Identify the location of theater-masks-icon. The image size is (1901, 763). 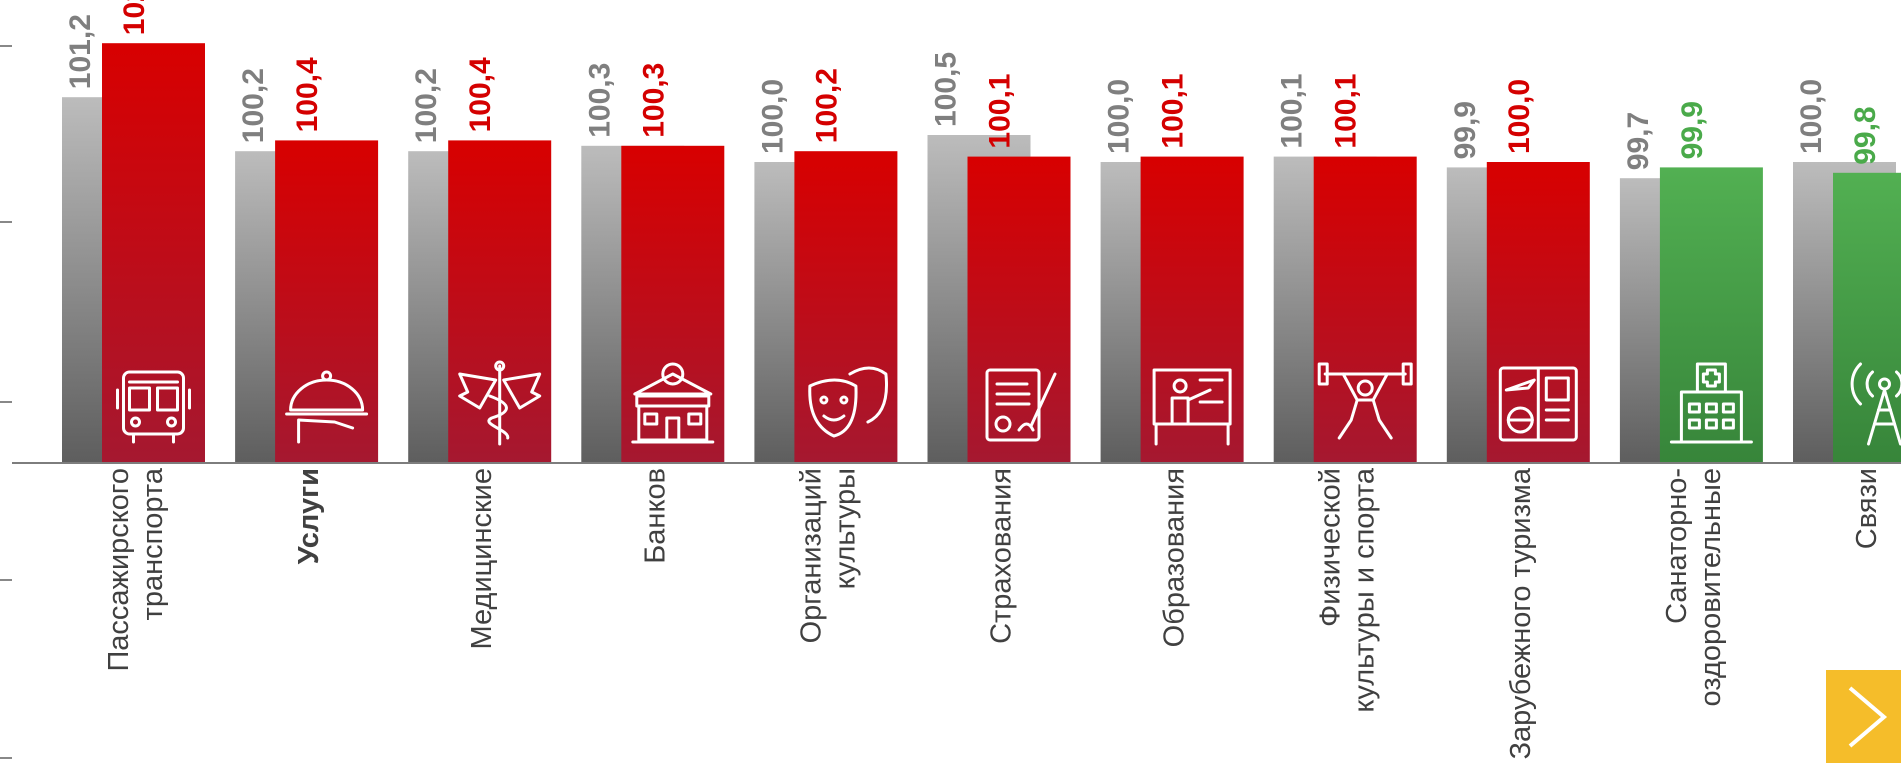
(848, 402).